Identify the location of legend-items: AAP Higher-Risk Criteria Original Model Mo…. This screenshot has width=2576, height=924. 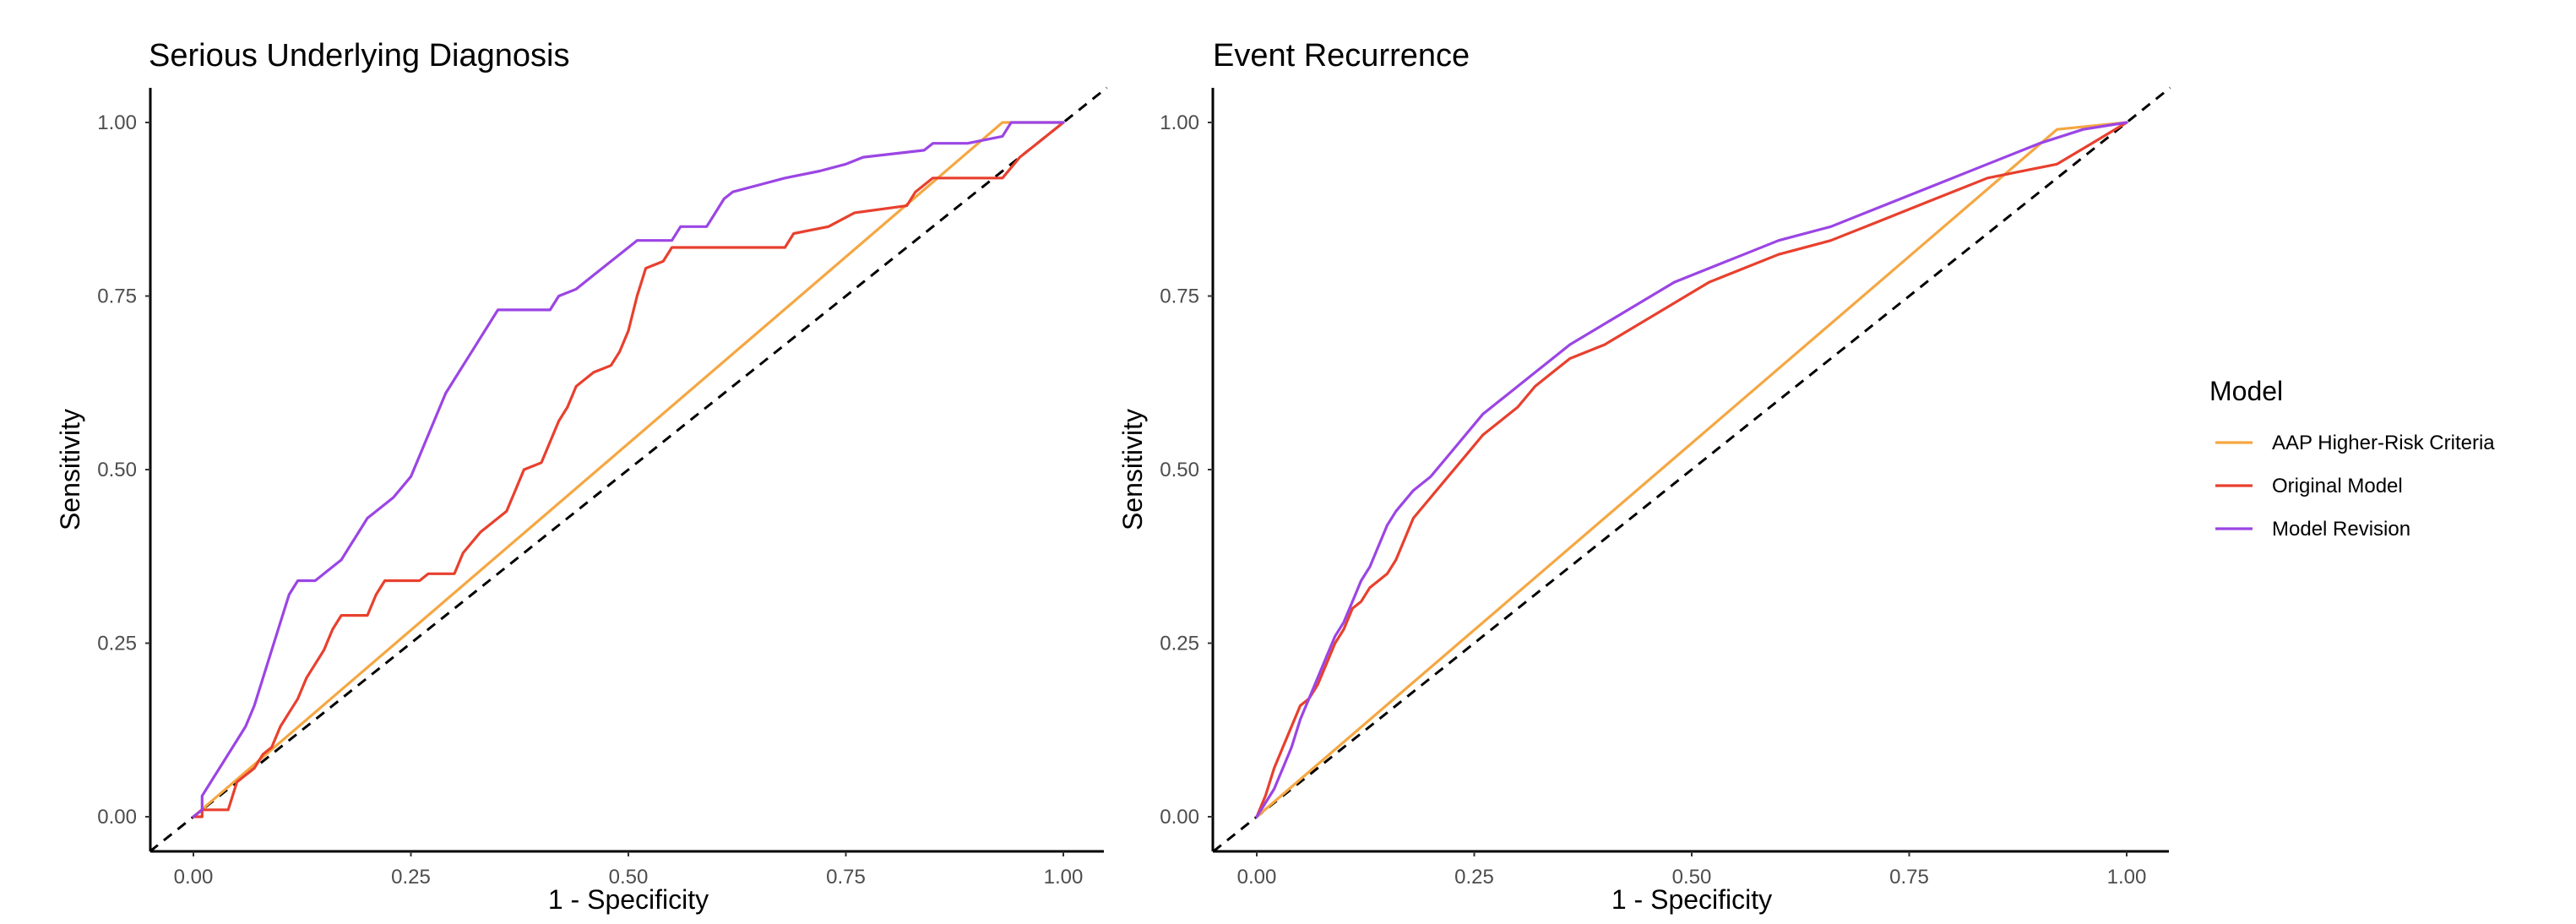
(2355, 486).